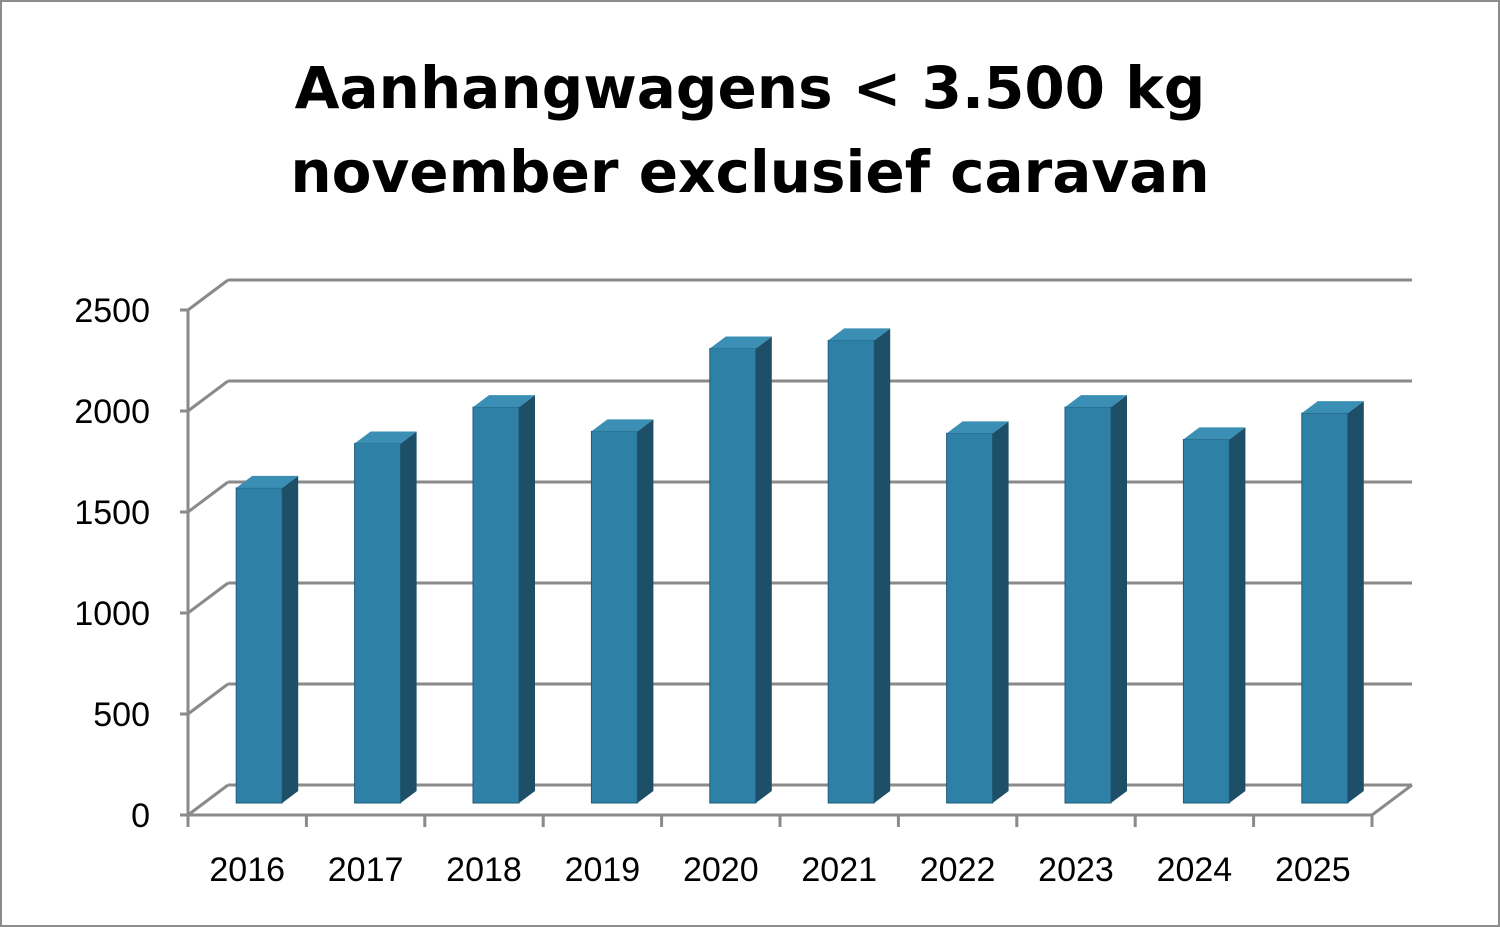 The height and width of the screenshot is (927, 1500). What do you see at coordinates (247, 870) in the screenshot?
I see `x-tick-label: 2016` at bounding box center [247, 870].